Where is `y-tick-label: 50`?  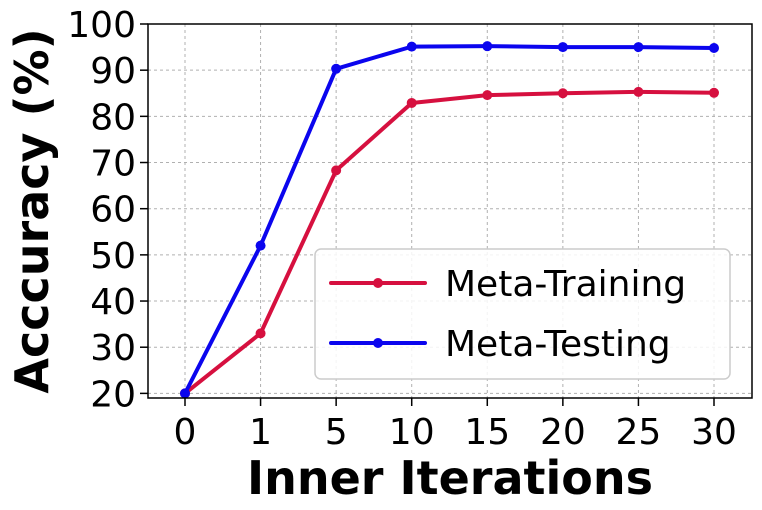 y-tick-label: 50 is located at coordinates (113, 256).